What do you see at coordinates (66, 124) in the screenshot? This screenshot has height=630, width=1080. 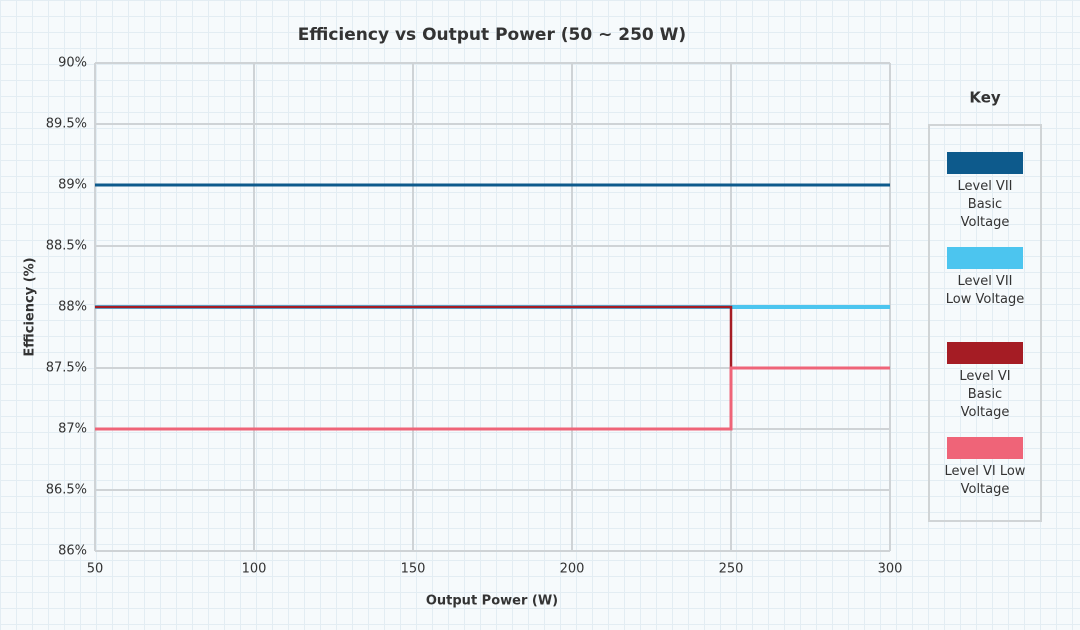 I see `y-tick-label: 89.5%` at bounding box center [66, 124].